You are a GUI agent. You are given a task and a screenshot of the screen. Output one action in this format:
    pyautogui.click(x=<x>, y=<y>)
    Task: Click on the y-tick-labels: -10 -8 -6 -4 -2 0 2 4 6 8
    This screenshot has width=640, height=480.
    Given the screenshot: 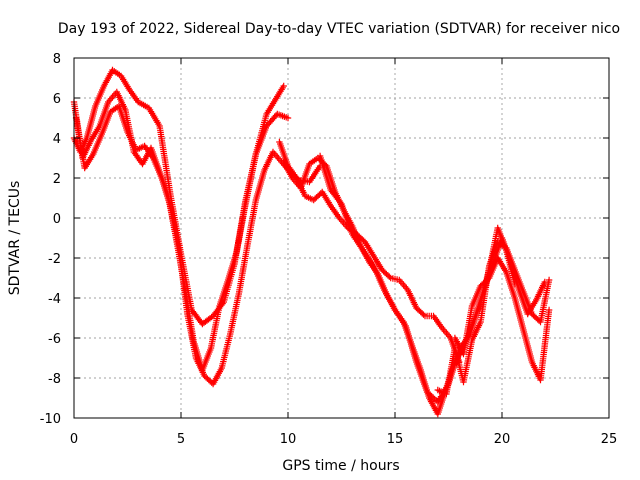 What is the action you would take?
    pyautogui.click(x=50, y=239)
    